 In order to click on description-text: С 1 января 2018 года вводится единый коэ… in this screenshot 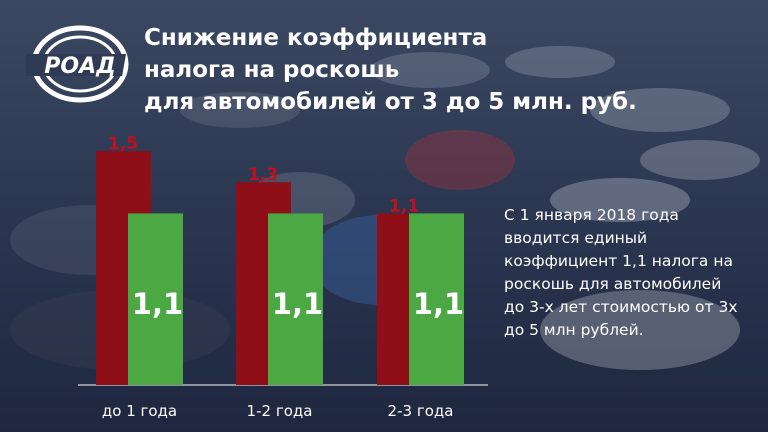, I will do `click(621, 272)`.